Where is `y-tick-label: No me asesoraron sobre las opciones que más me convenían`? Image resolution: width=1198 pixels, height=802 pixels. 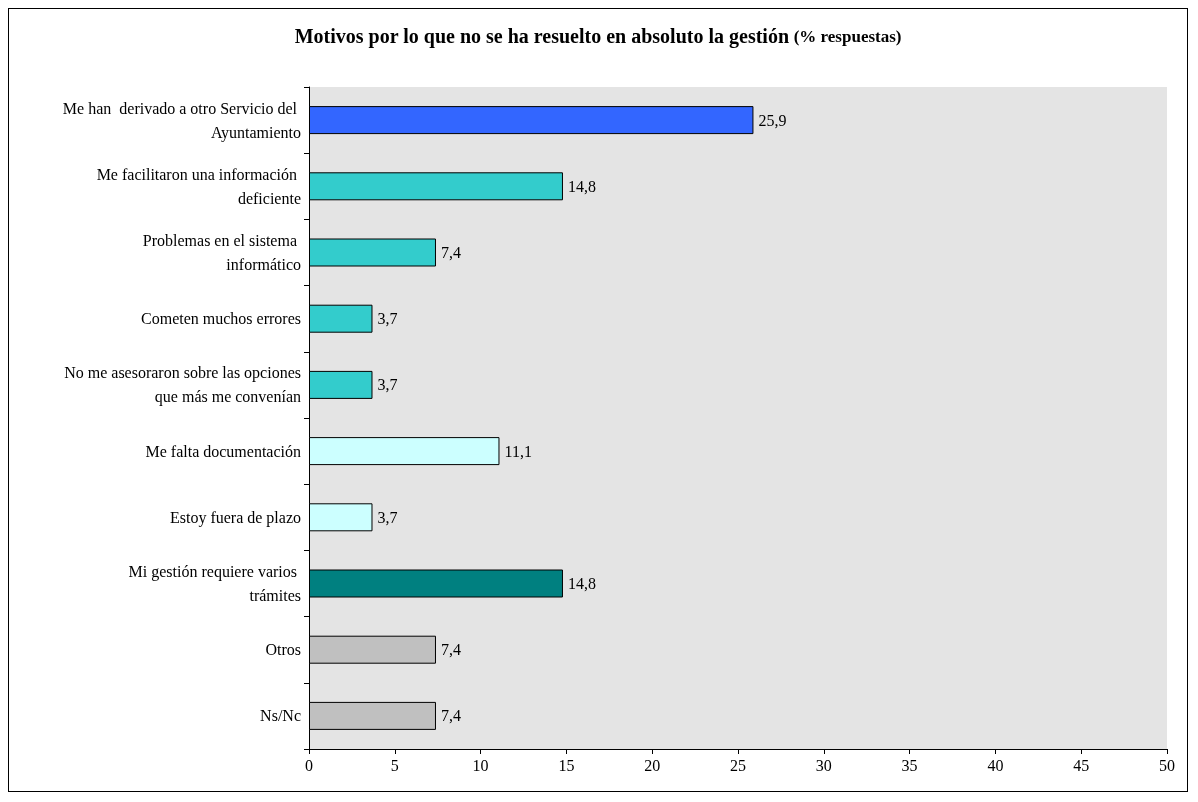 y-tick-label: No me asesoraron sobre las opciones que más me convenían is located at coordinates (182, 385).